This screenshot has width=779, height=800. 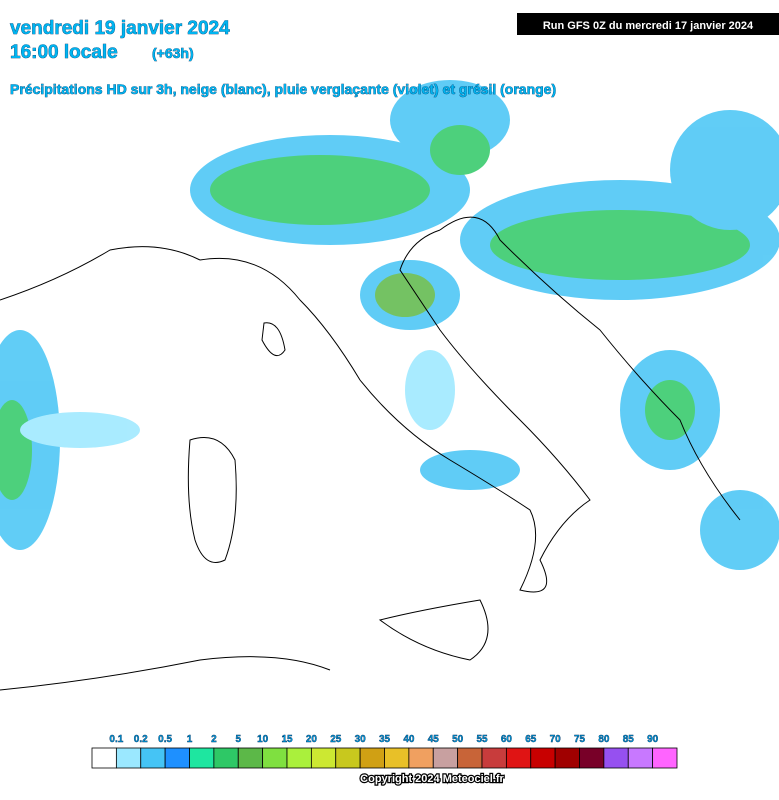 I want to click on legend-label: 80, so click(x=604, y=739).